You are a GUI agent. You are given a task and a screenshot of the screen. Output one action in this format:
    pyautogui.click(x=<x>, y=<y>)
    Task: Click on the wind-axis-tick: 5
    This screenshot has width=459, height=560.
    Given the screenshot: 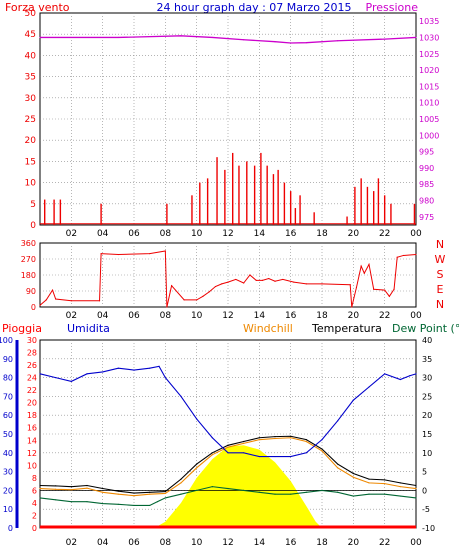 What is the action you would take?
    pyautogui.click(x=33, y=205)
    